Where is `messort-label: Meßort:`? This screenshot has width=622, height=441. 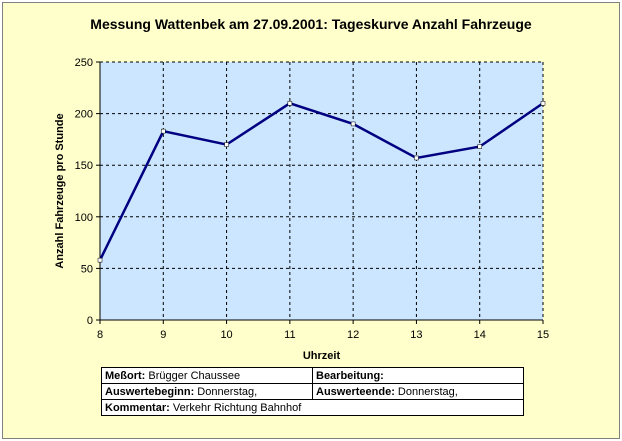 messort-label: Meßort: is located at coordinates (125, 375).